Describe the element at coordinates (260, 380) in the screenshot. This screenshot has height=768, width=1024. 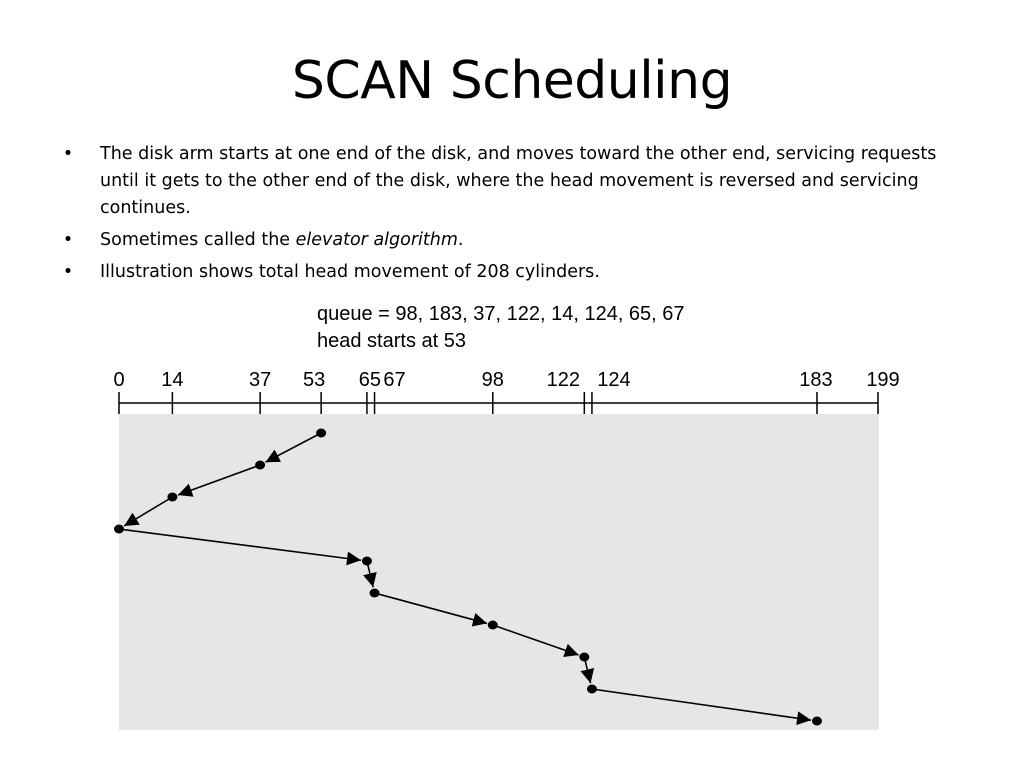
I see `axis-tick-label: 37` at that location.